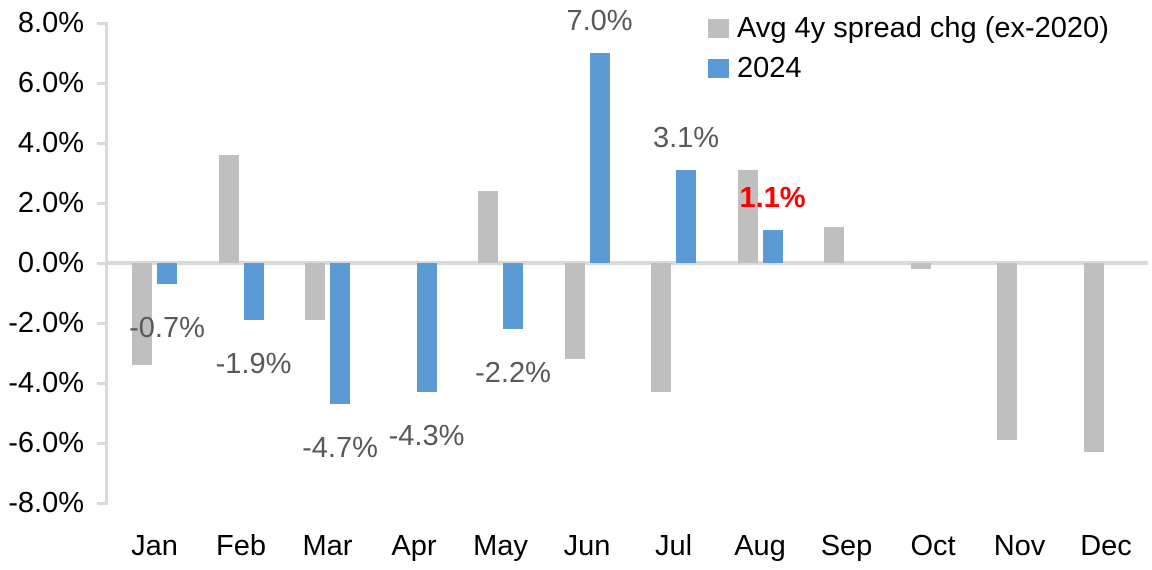 The height and width of the screenshot is (570, 1152). What do you see at coordinates (718, 28) in the screenshot?
I see `legend-swatch-avg-4y-spread` at bounding box center [718, 28].